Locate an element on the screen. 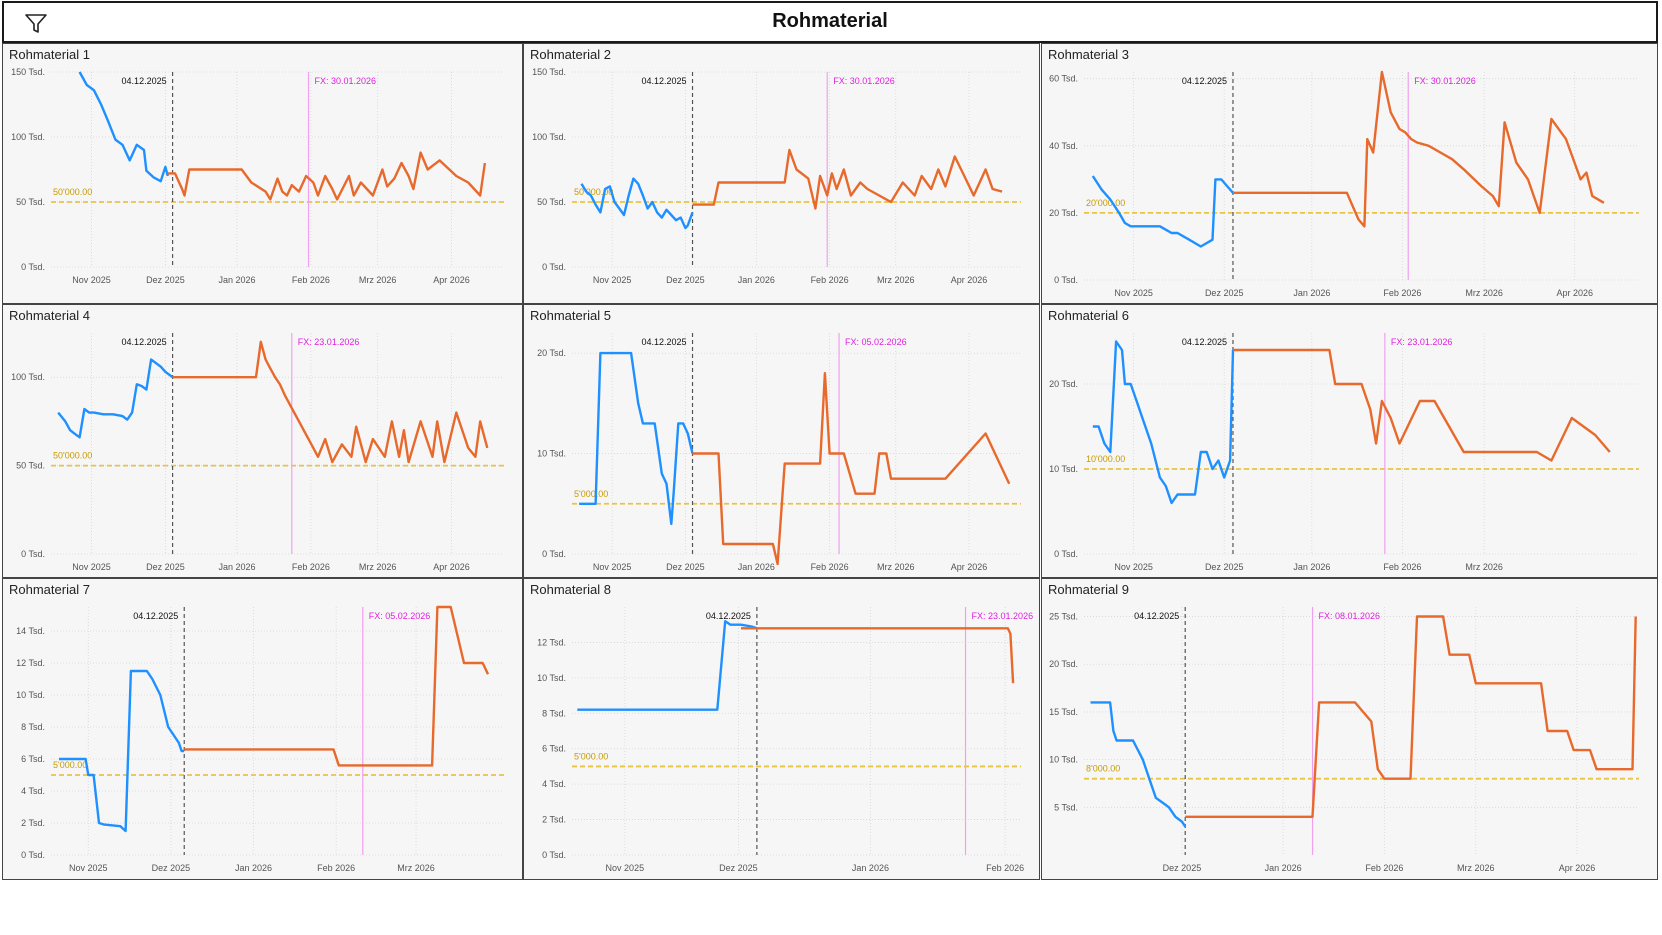 This screenshot has height=935, width=1662. fx-label: FX: 30.01.2026 is located at coordinates (864, 81).